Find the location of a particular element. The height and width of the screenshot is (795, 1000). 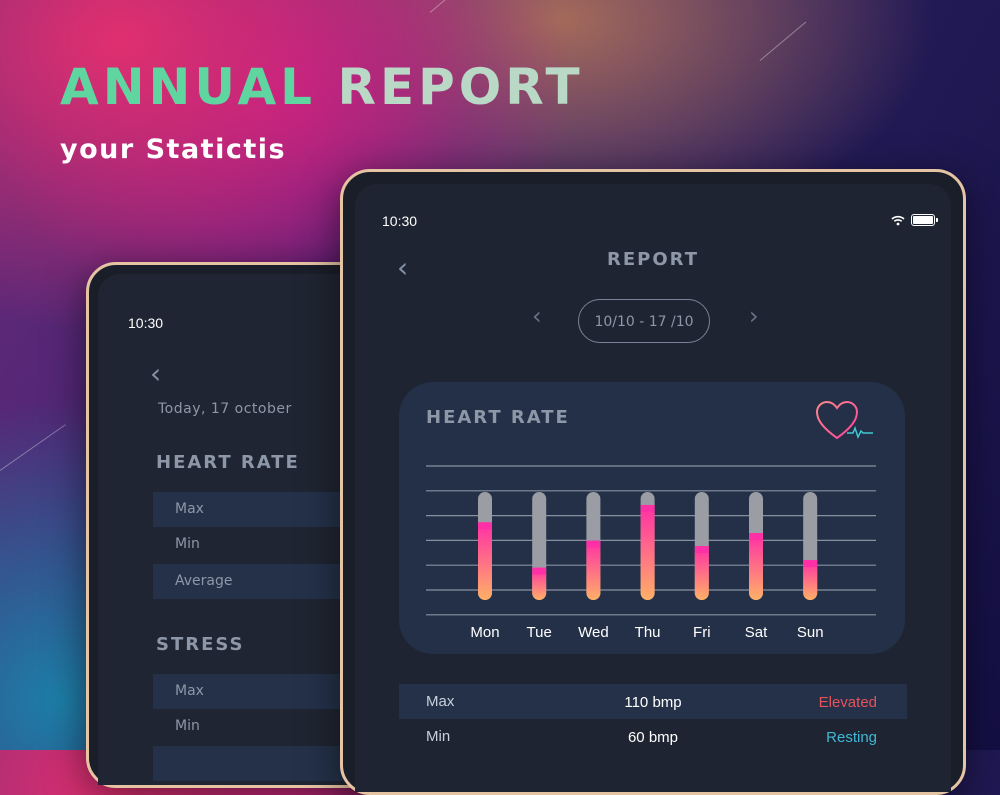

heart-rate-card-title: HEART RATE is located at coordinates (498, 417).